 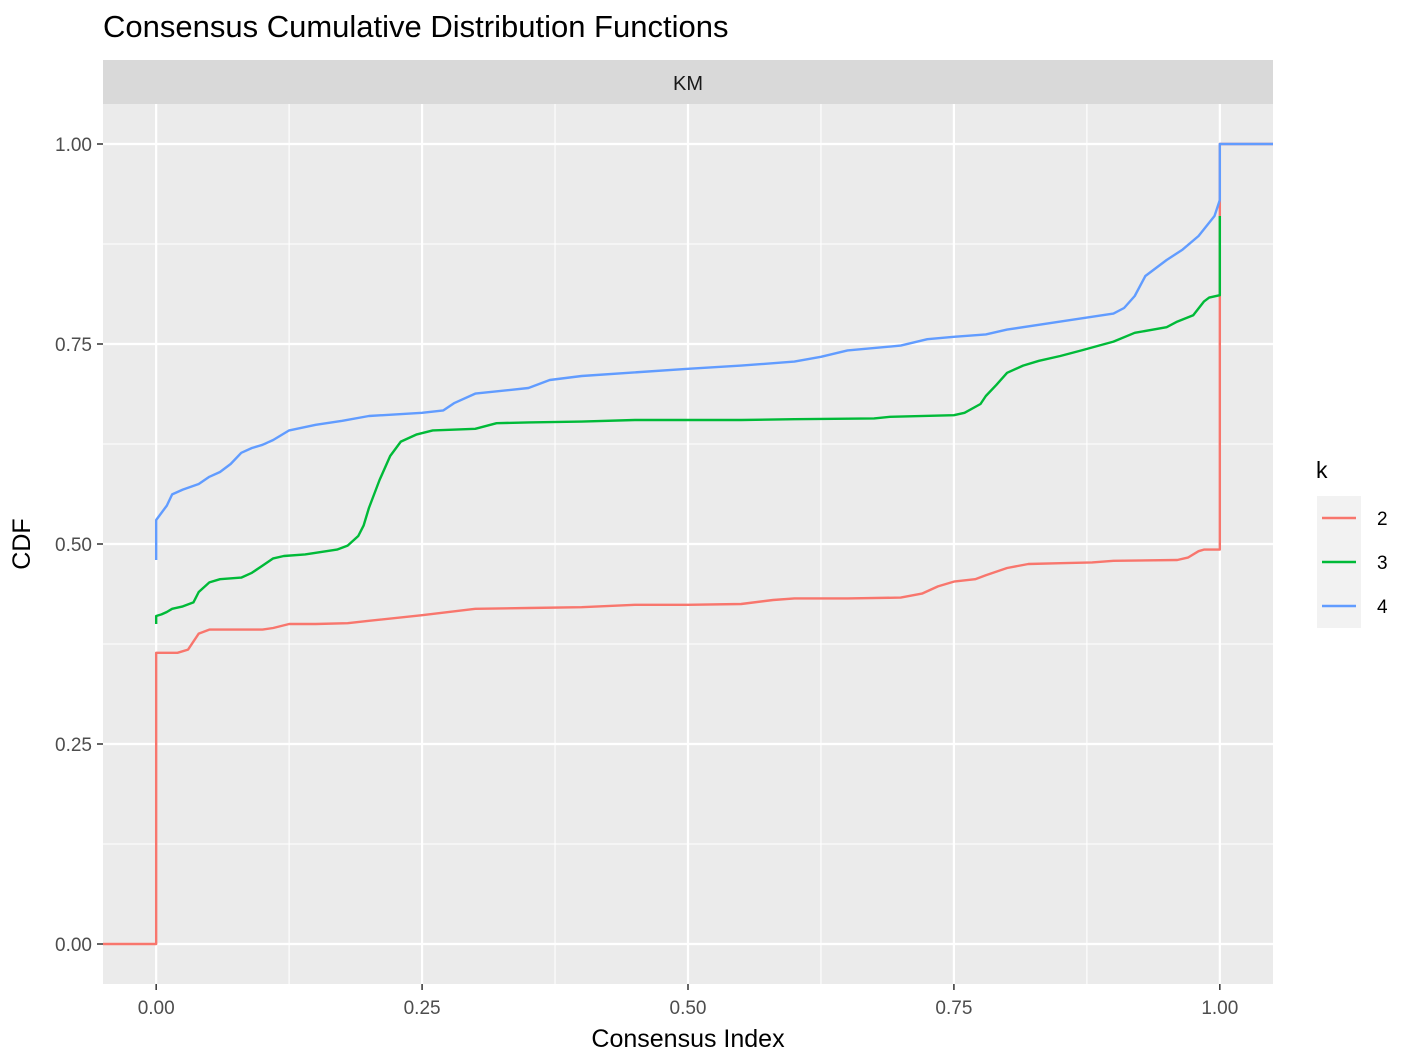 What do you see at coordinates (22, 543) in the screenshot?
I see `y-axis-title: CDF` at bounding box center [22, 543].